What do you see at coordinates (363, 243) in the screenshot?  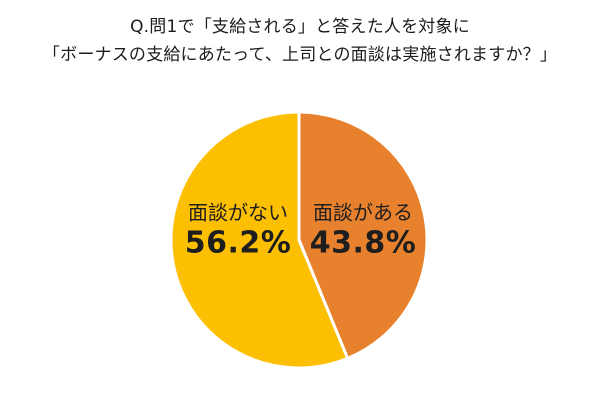 I see `slice-percent: 43.8%` at bounding box center [363, 243].